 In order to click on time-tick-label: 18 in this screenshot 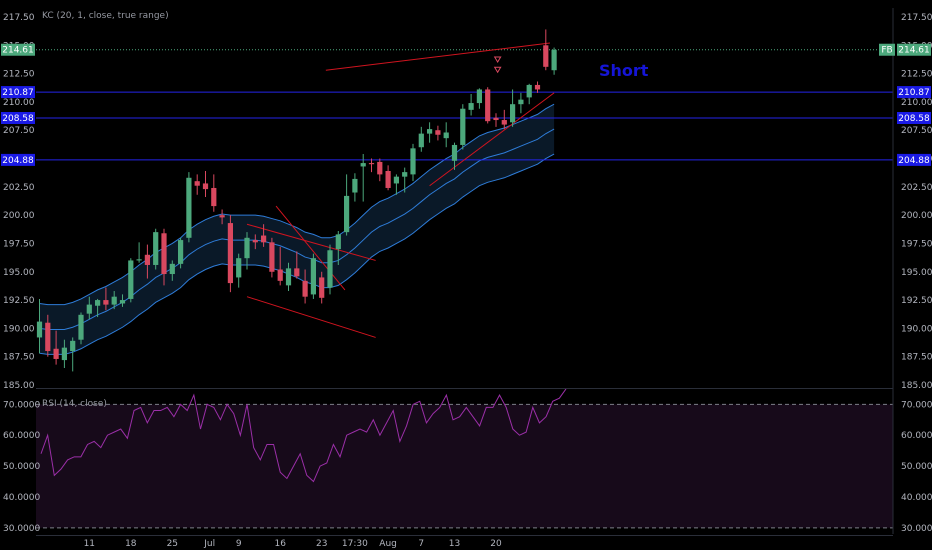, I will do `click(131, 544)`.